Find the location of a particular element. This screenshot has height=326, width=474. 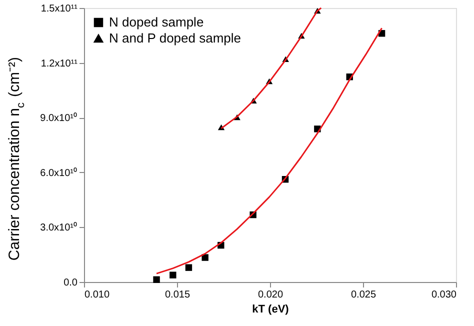

y-tick-label: 9.0x10¹⁰ is located at coordinates (59, 118).